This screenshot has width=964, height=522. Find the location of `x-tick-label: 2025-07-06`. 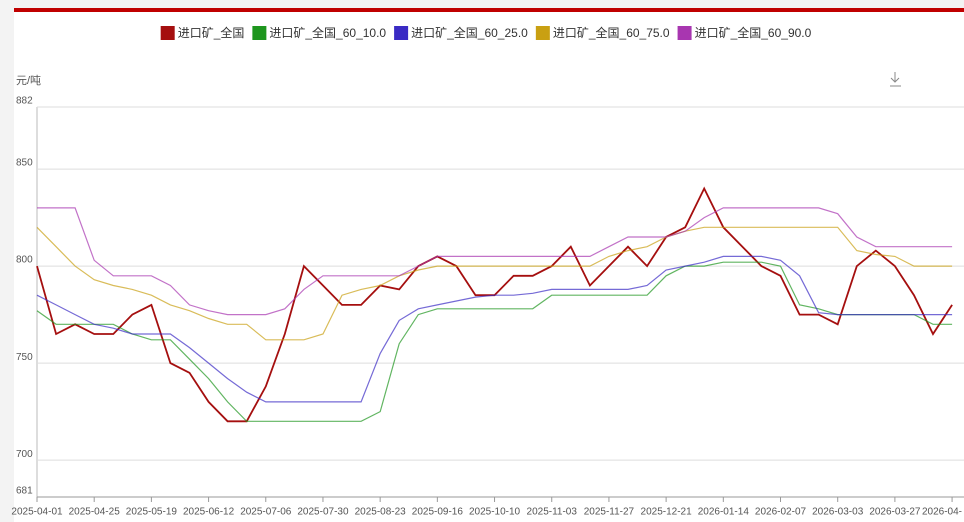

x-tick-label: 2025-07-06 is located at coordinates (266, 512).